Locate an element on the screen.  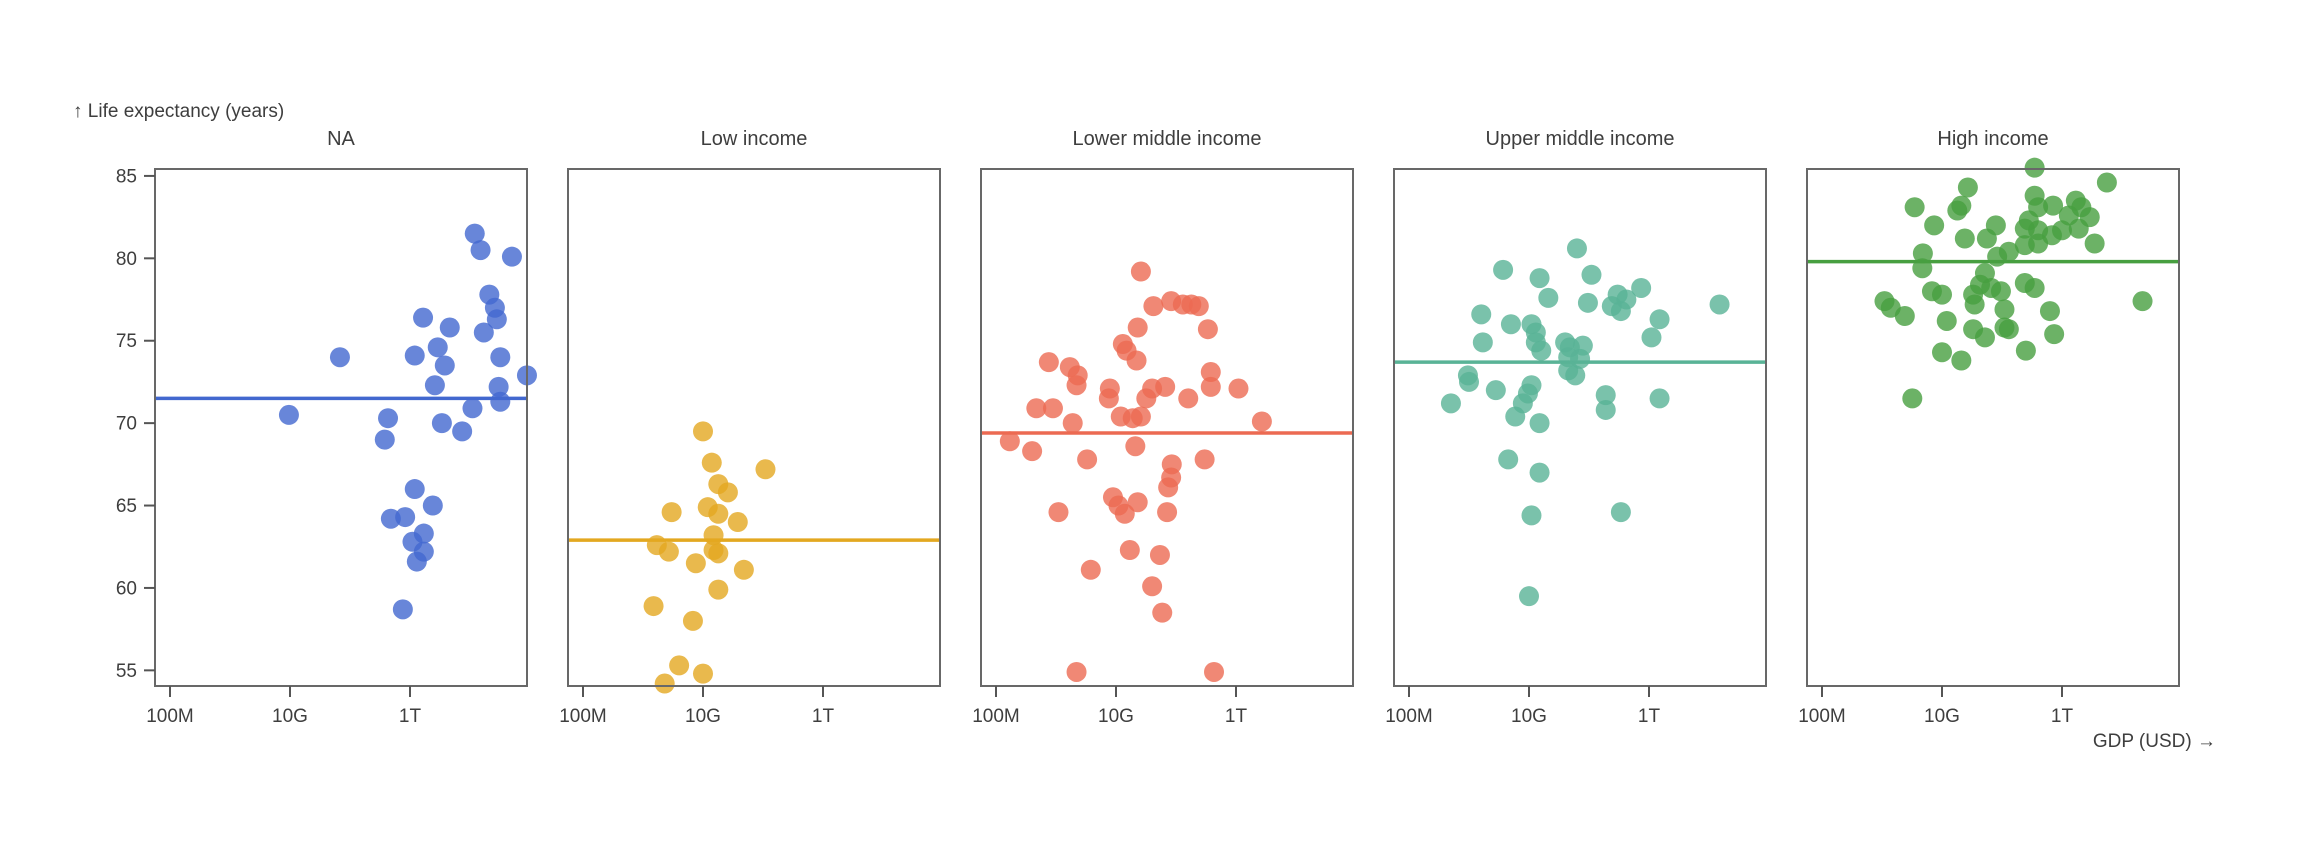
facet-upper-middle-income: Upper middle income 100M 10G 1T is located at coordinates (1576, 427).